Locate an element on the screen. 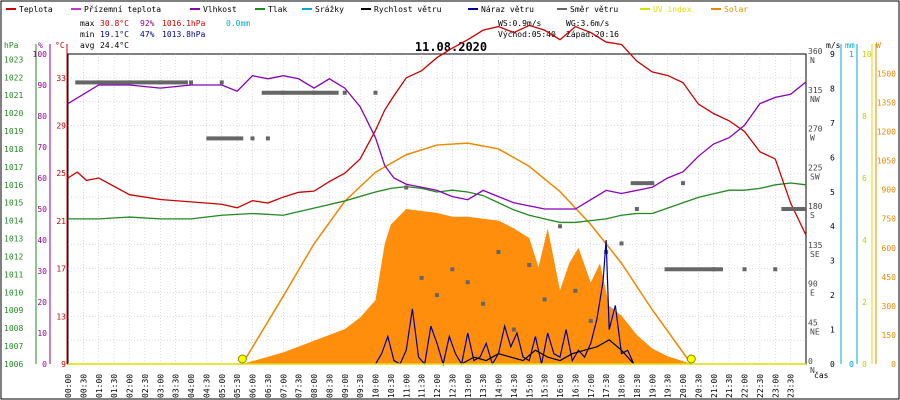  axis-watt-tick: 750 is located at coordinates (889, 219).